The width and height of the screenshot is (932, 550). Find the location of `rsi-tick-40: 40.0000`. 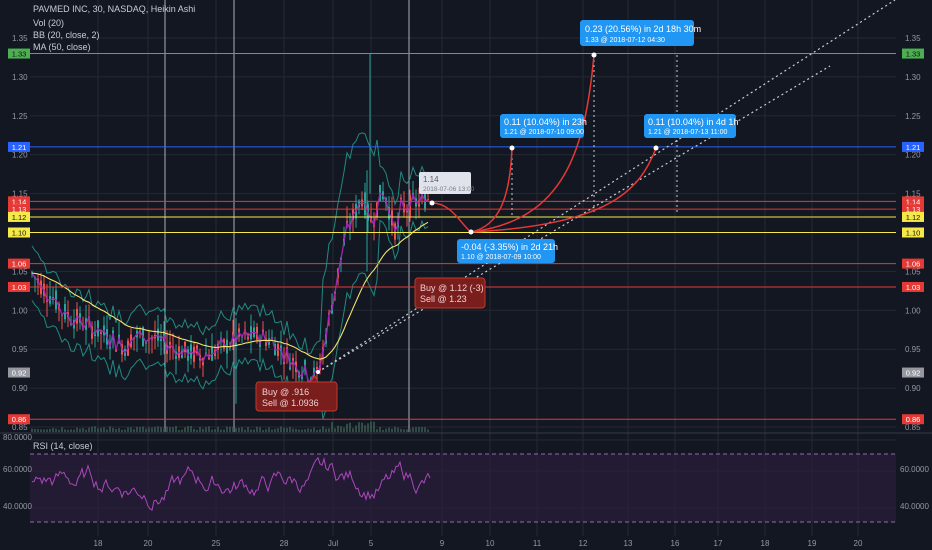

rsi-tick-40: 40.0000 is located at coordinates (17, 506).